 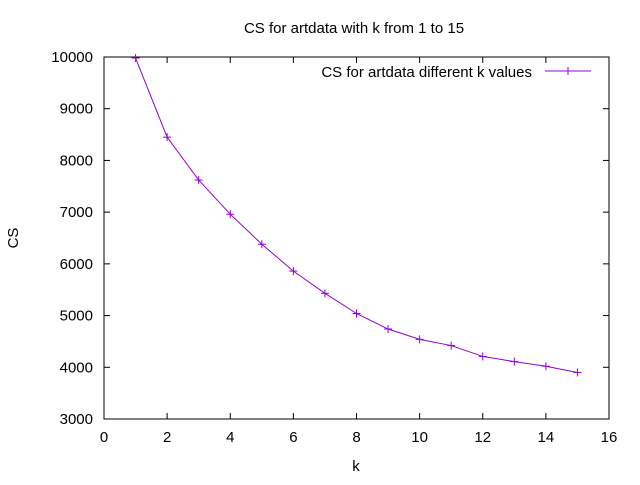 What do you see at coordinates (76, 316) in the screenshot?
I see `y-tick-label: 5000` at bounding box center [76, 316].